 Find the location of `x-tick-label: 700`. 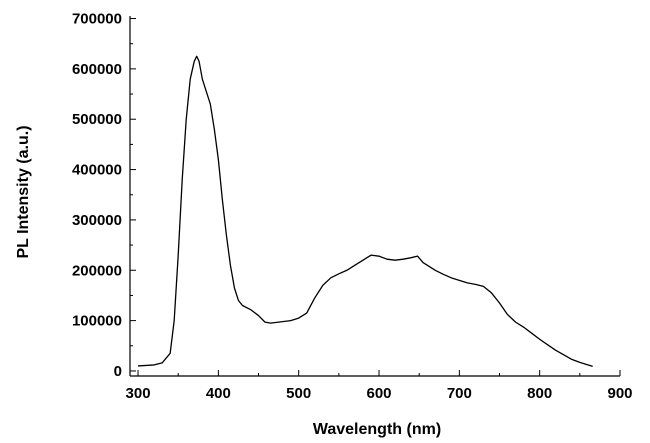

x-tick-label: 700 is located at coordinates (459, 393).